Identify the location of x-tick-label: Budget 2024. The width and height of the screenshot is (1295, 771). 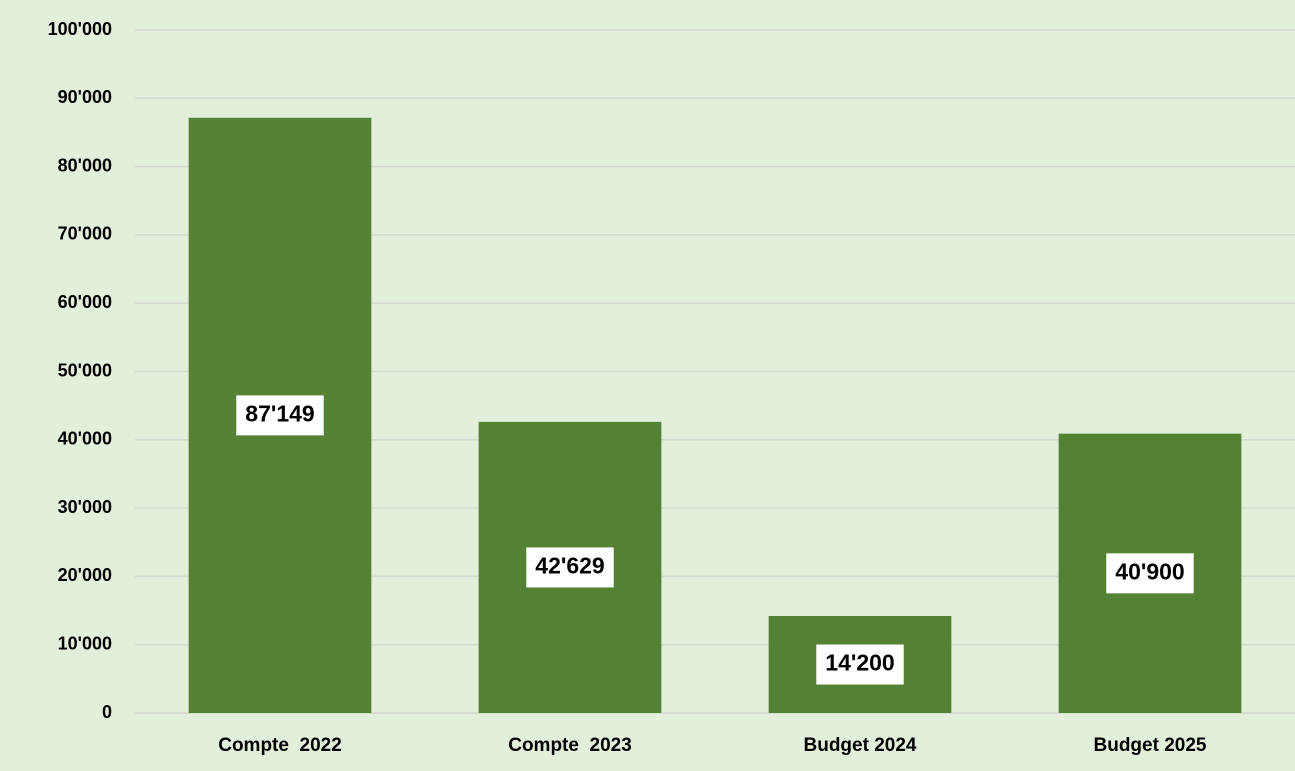
(860, 745).